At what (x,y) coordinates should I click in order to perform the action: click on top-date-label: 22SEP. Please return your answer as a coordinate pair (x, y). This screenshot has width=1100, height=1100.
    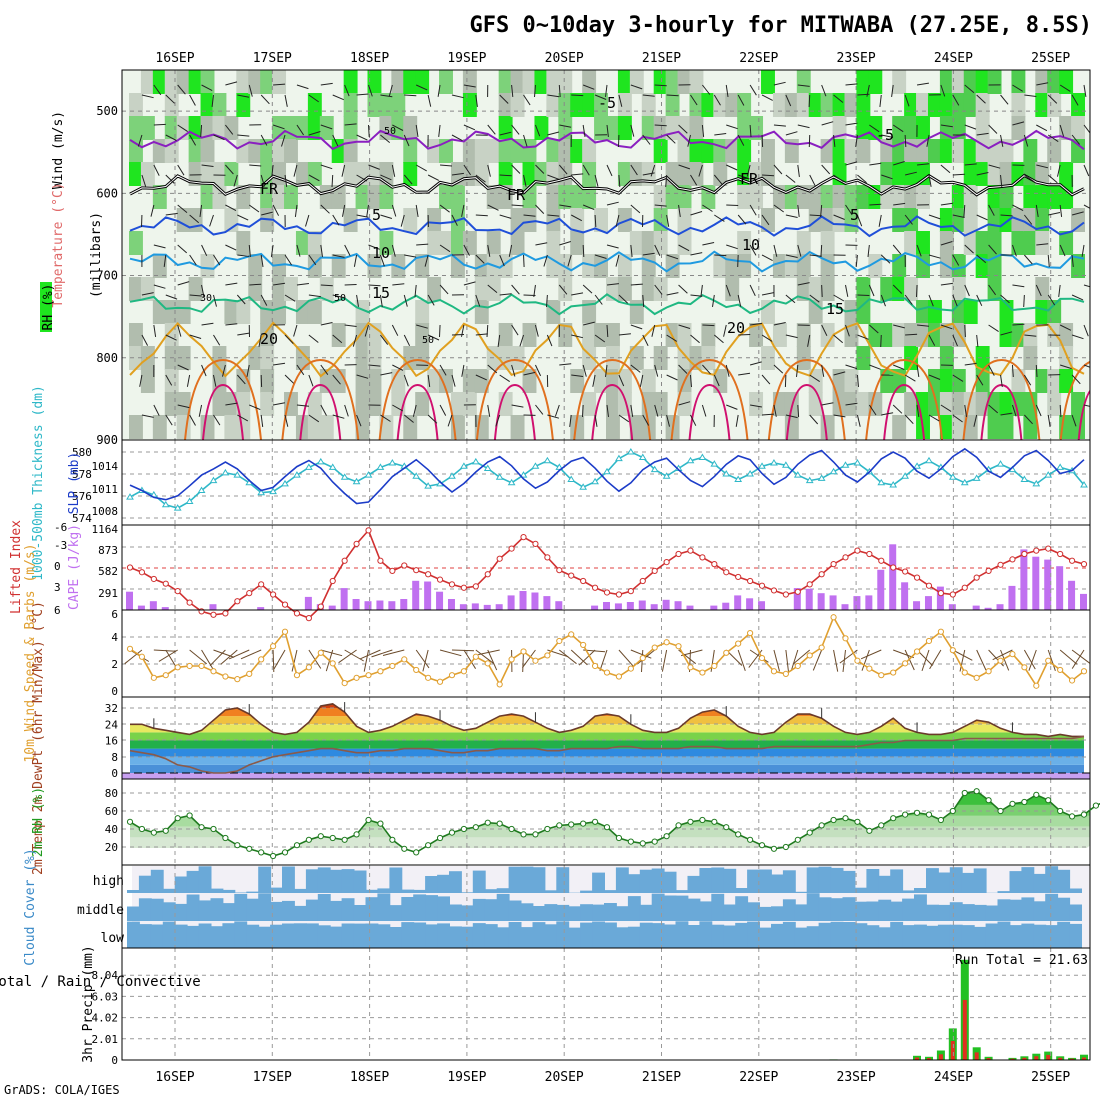
    Looking at the image, I should click on (758, 58).